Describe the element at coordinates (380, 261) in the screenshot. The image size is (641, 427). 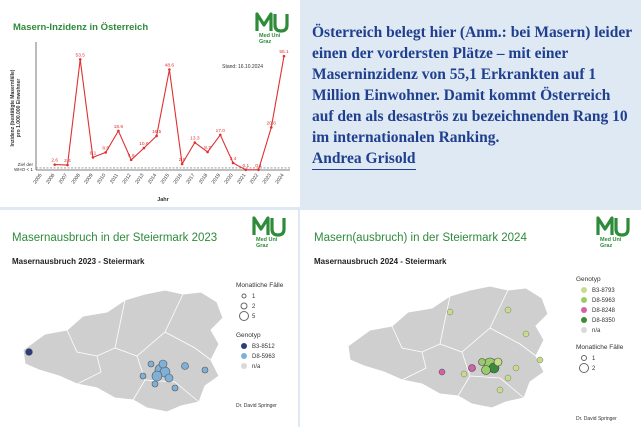
I see `map-2024-subtitle: Masernausbruch 2024 - Steiermark` at that location.